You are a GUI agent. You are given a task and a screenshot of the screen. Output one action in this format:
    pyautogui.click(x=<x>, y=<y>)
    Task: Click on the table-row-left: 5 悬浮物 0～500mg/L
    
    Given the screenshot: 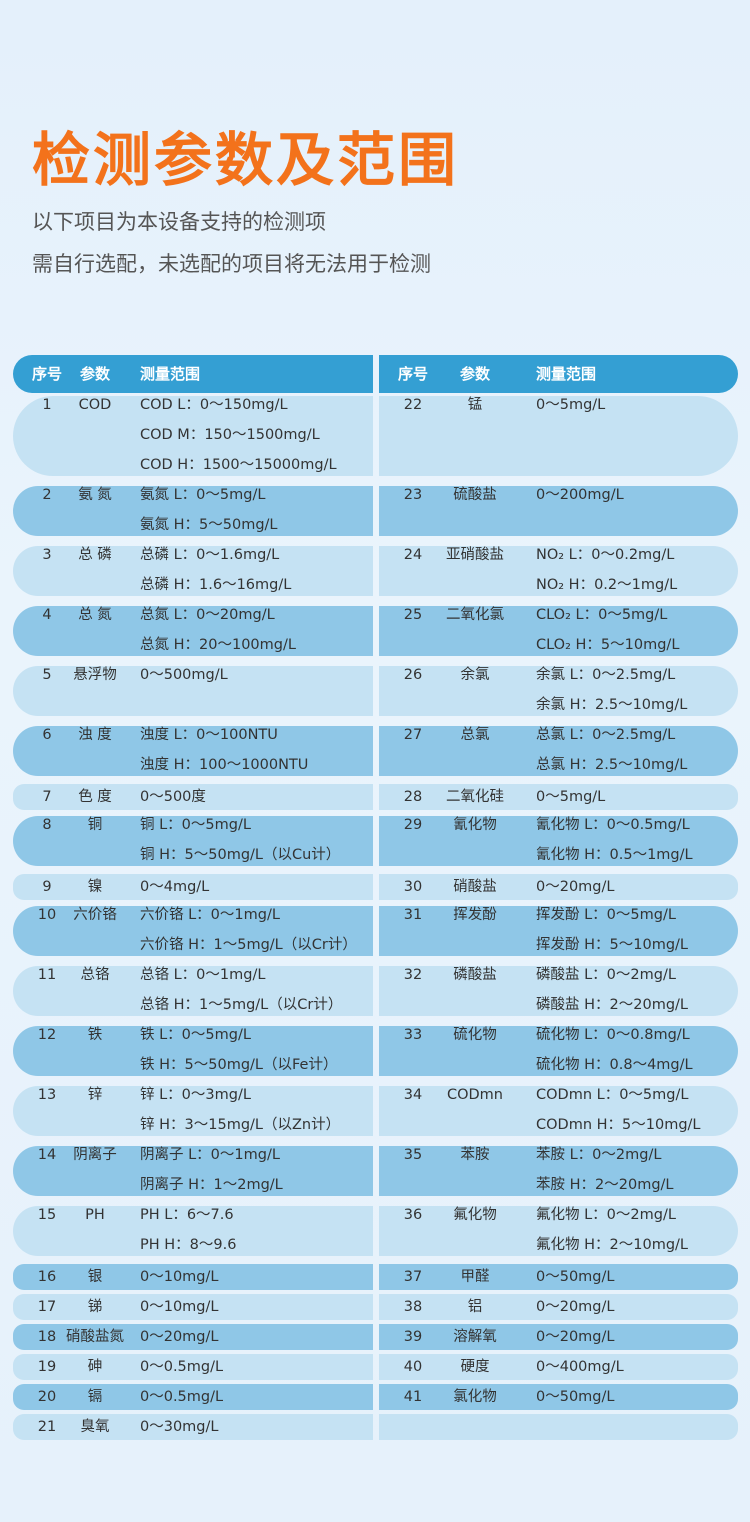 What is the action you would take?
    pyautogui.click(x=193, y=691)
    